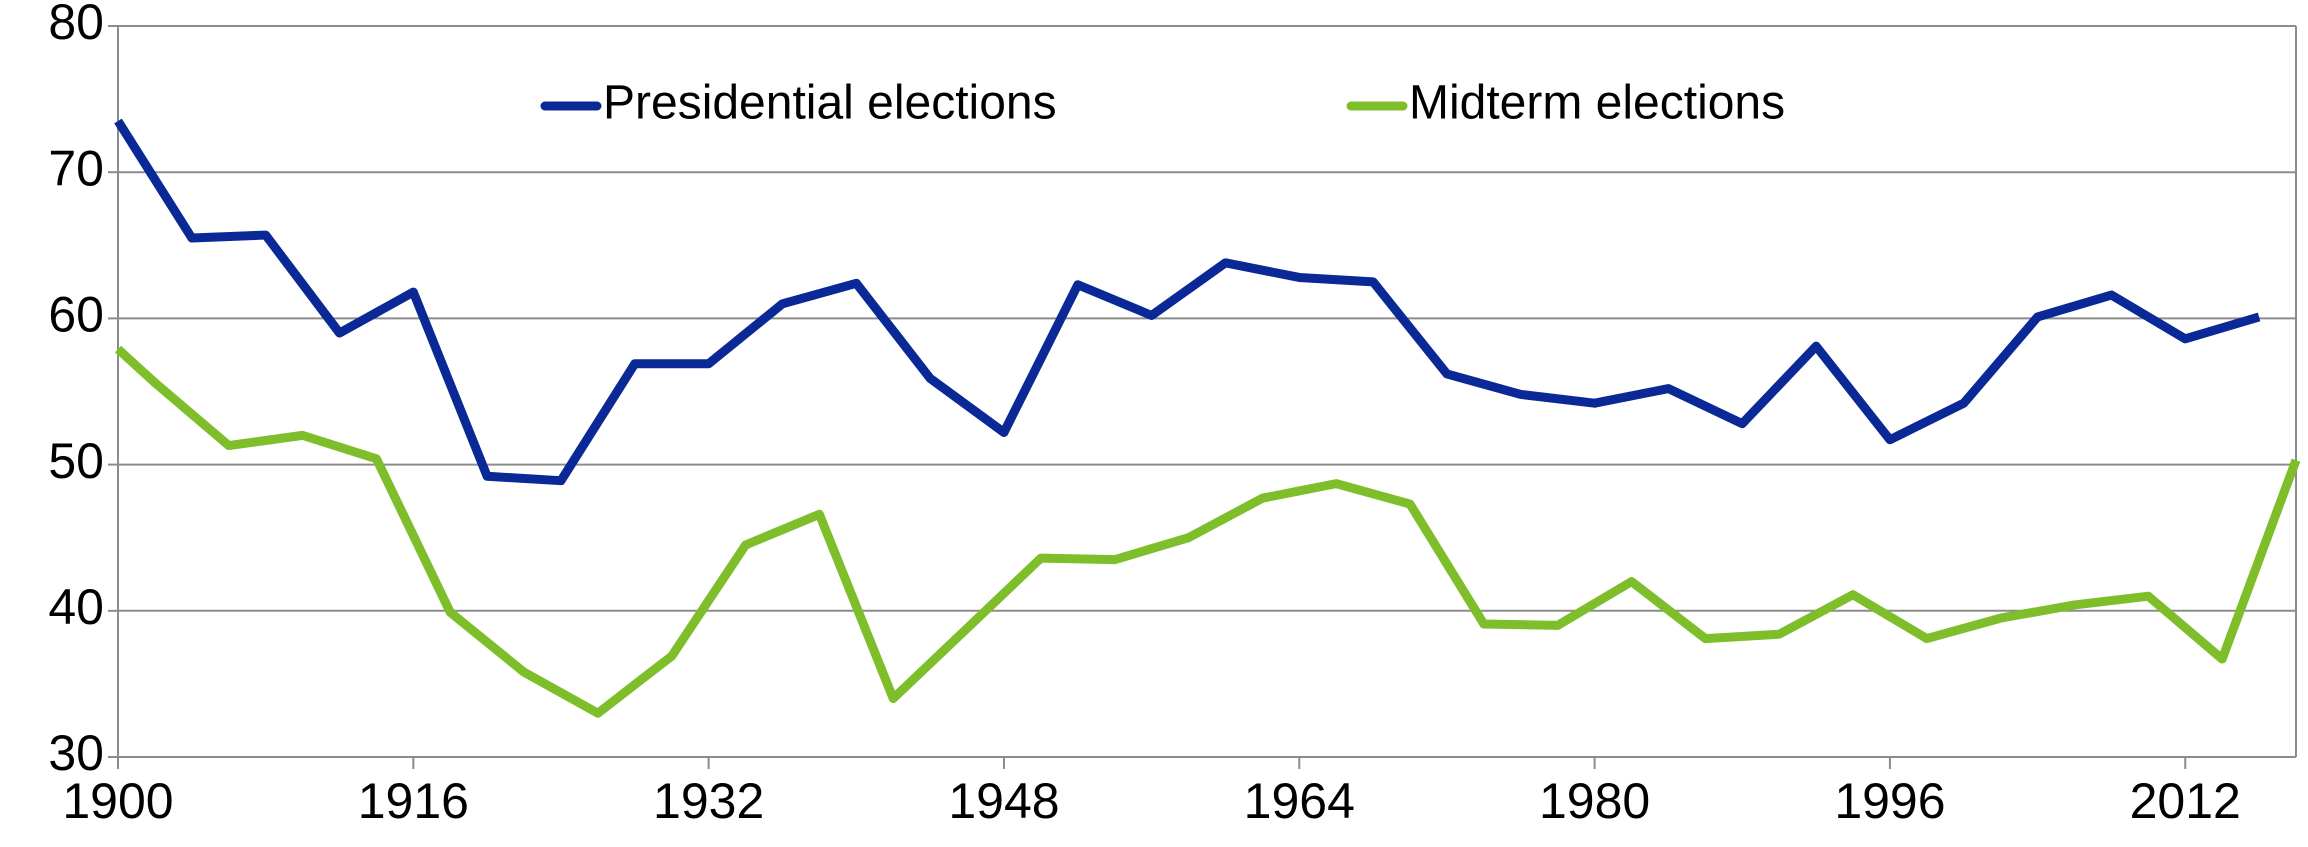  Describe the element at coordinates (76, 168) in the screenshot. I see `y-tick-label: 70` at that location.